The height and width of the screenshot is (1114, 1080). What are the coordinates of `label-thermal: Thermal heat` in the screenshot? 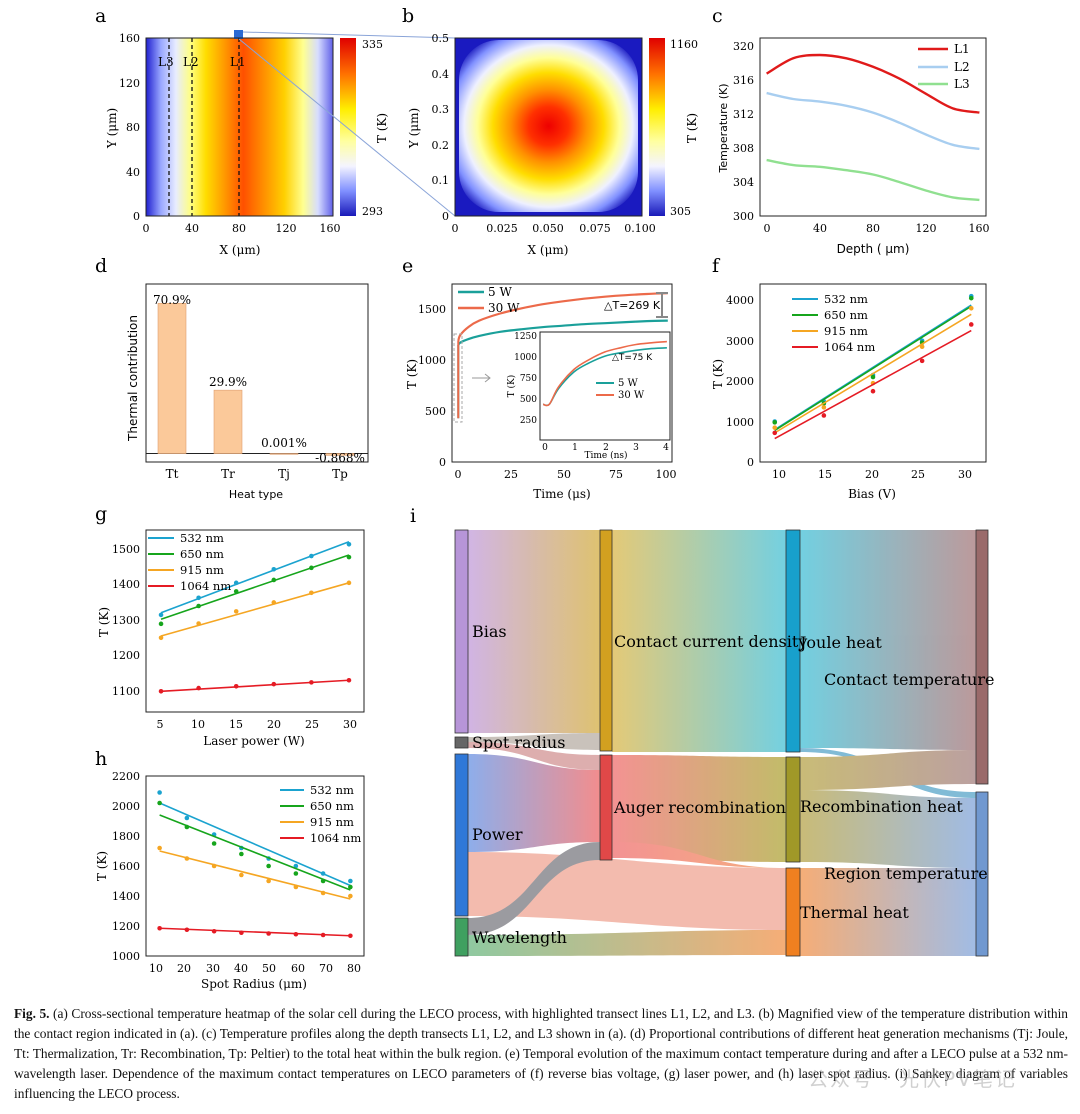 It's located at (854, 912).